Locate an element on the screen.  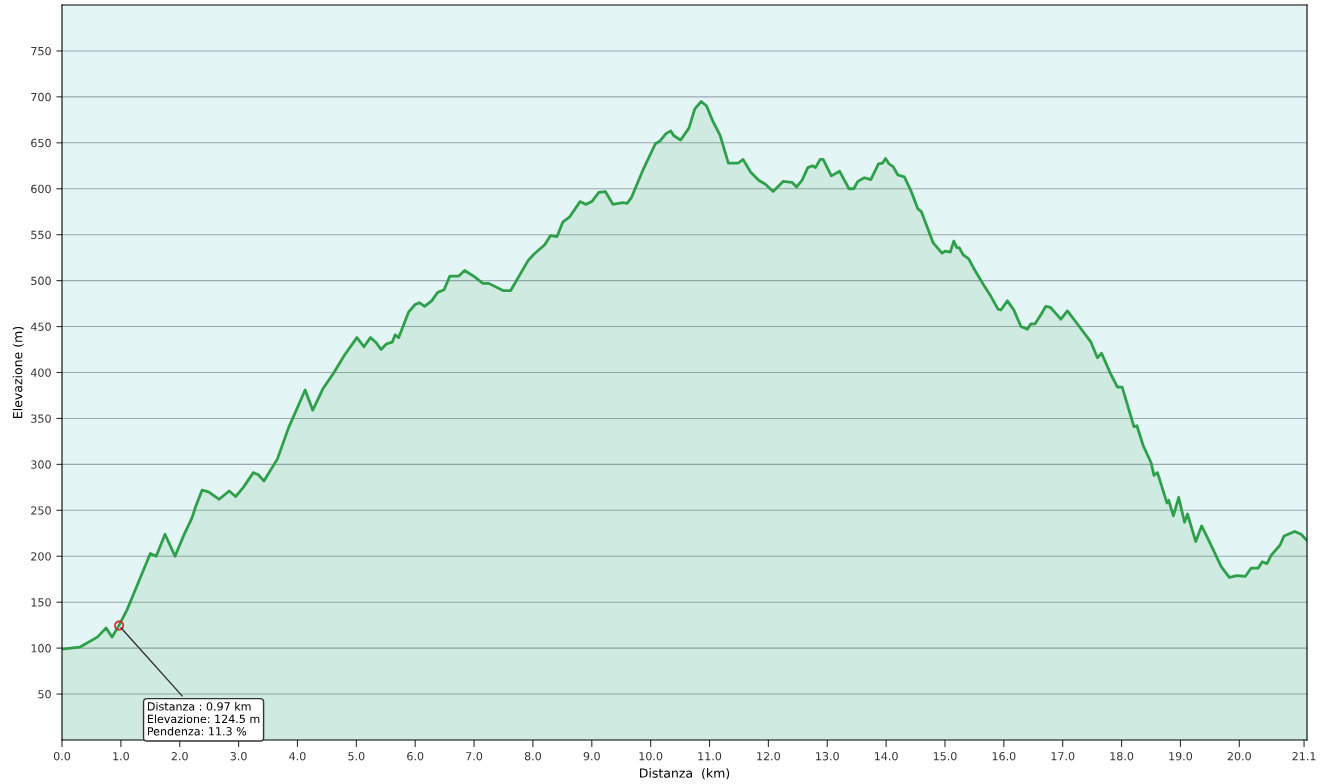
x-tick-label: 1.0 is located at coordinates (121, 756).